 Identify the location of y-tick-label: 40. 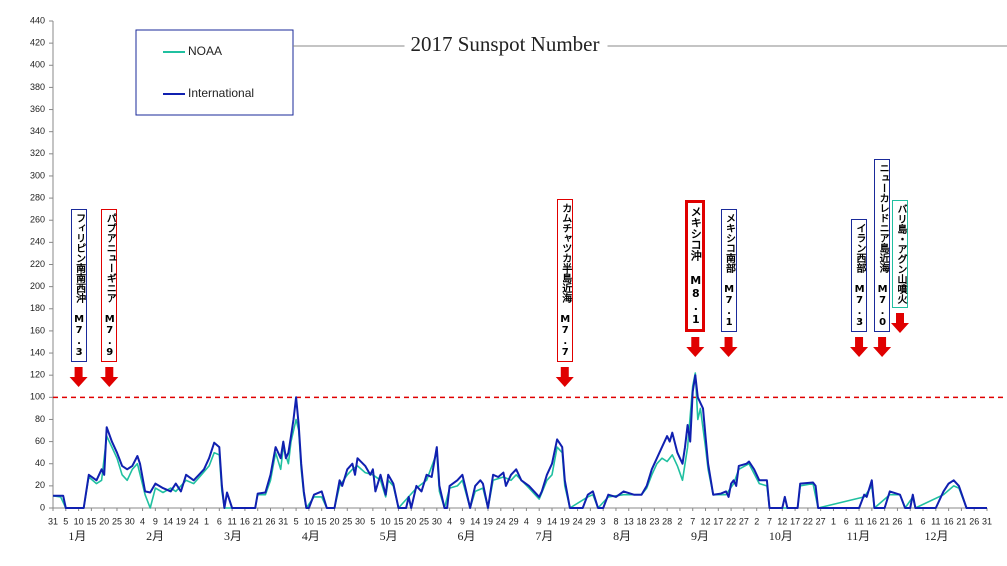
(40, 463).